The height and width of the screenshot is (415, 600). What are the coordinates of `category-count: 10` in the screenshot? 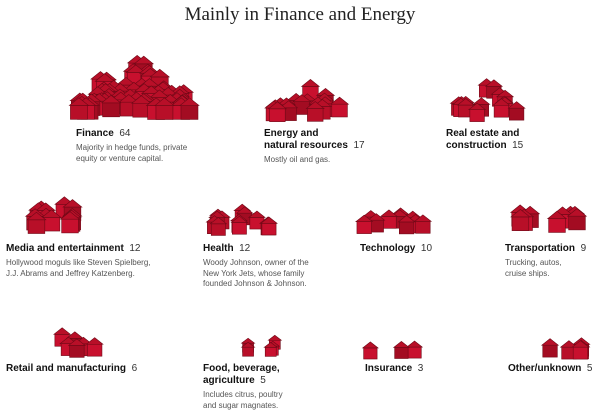 It's located at (424, 248).